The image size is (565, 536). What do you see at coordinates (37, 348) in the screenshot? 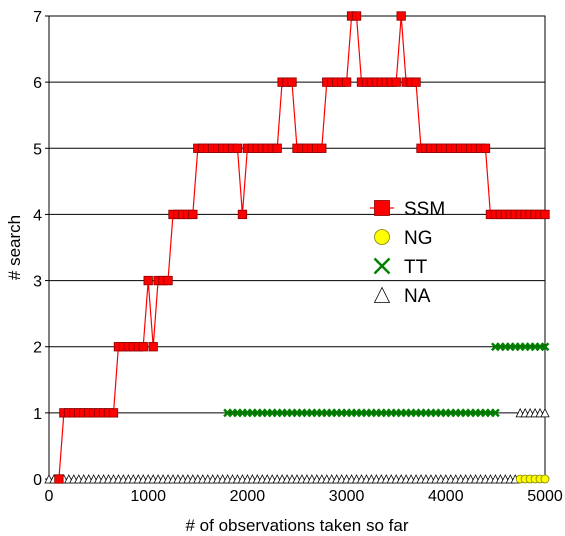
I see `y-tick-label: 2` at bounding box center [37, 348].